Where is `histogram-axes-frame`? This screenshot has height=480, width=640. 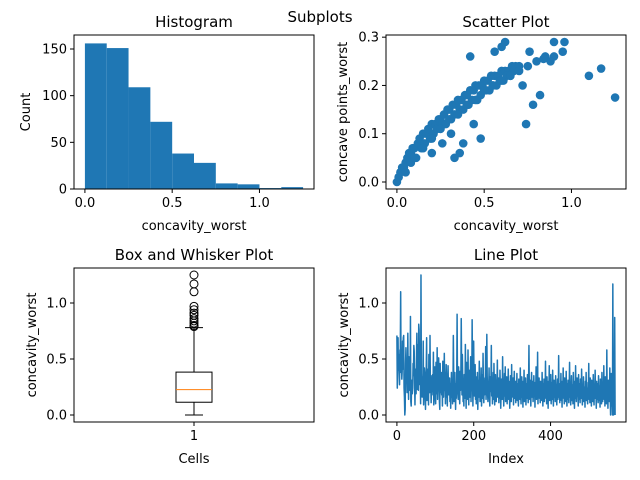
histogram-axes-frame is located at coordinates (194, 112).